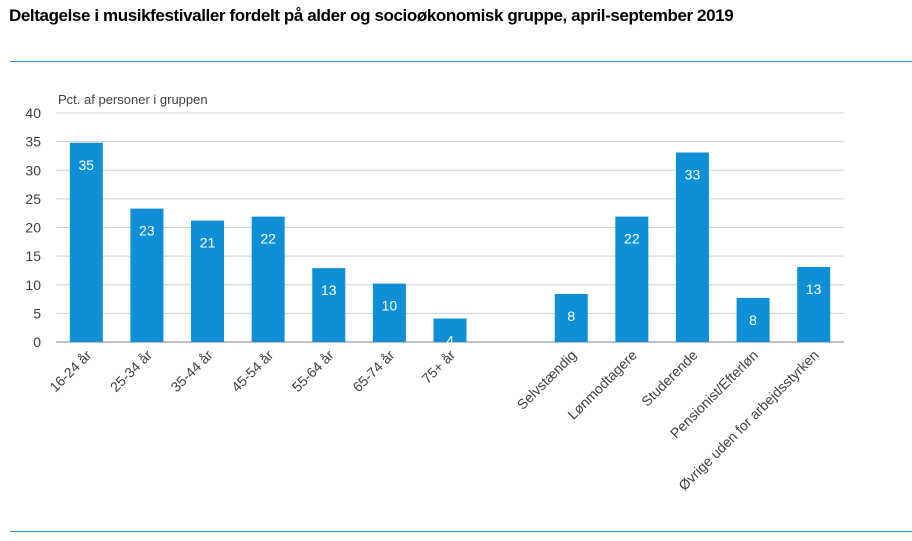  I want to click on x-tick-label: 25-34 år, so click(131, 371).